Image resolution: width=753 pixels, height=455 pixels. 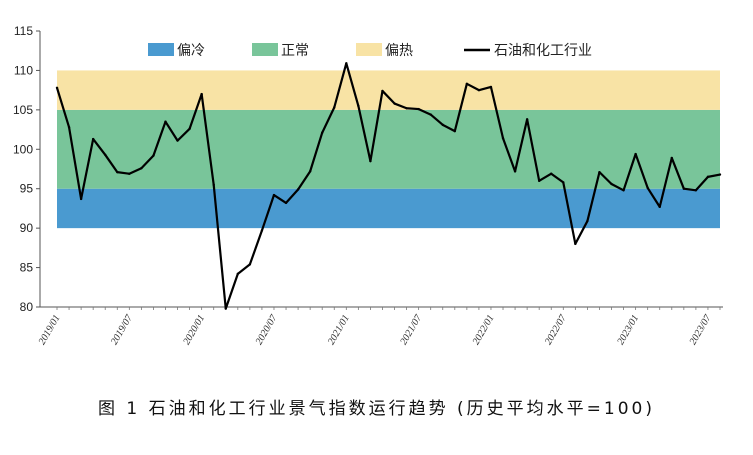 I want to click on y-tick-label: 105, so click(x=23, y=110).